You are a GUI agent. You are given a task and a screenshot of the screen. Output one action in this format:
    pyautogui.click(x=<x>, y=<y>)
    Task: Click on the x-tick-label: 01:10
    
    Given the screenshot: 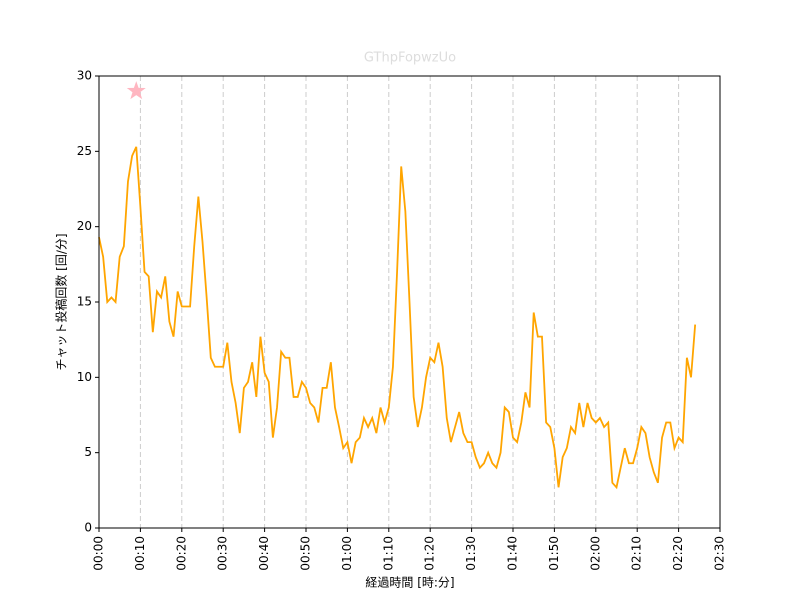 What is the action you would take?
    pyautogui.click(x=388, y=553)
    